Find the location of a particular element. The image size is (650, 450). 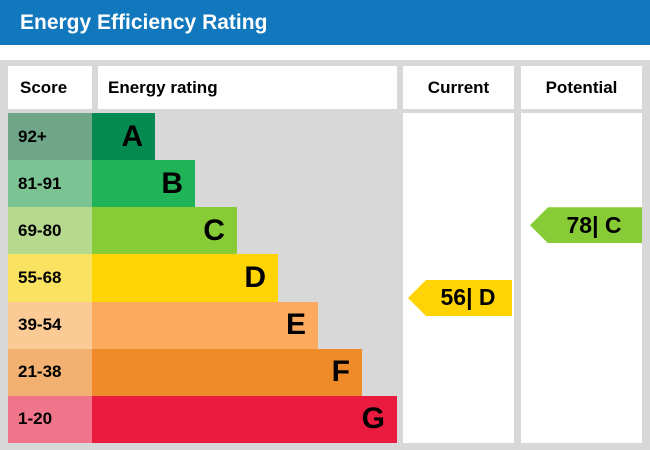

band-bar-a: A is located at coordinates (124, 137).